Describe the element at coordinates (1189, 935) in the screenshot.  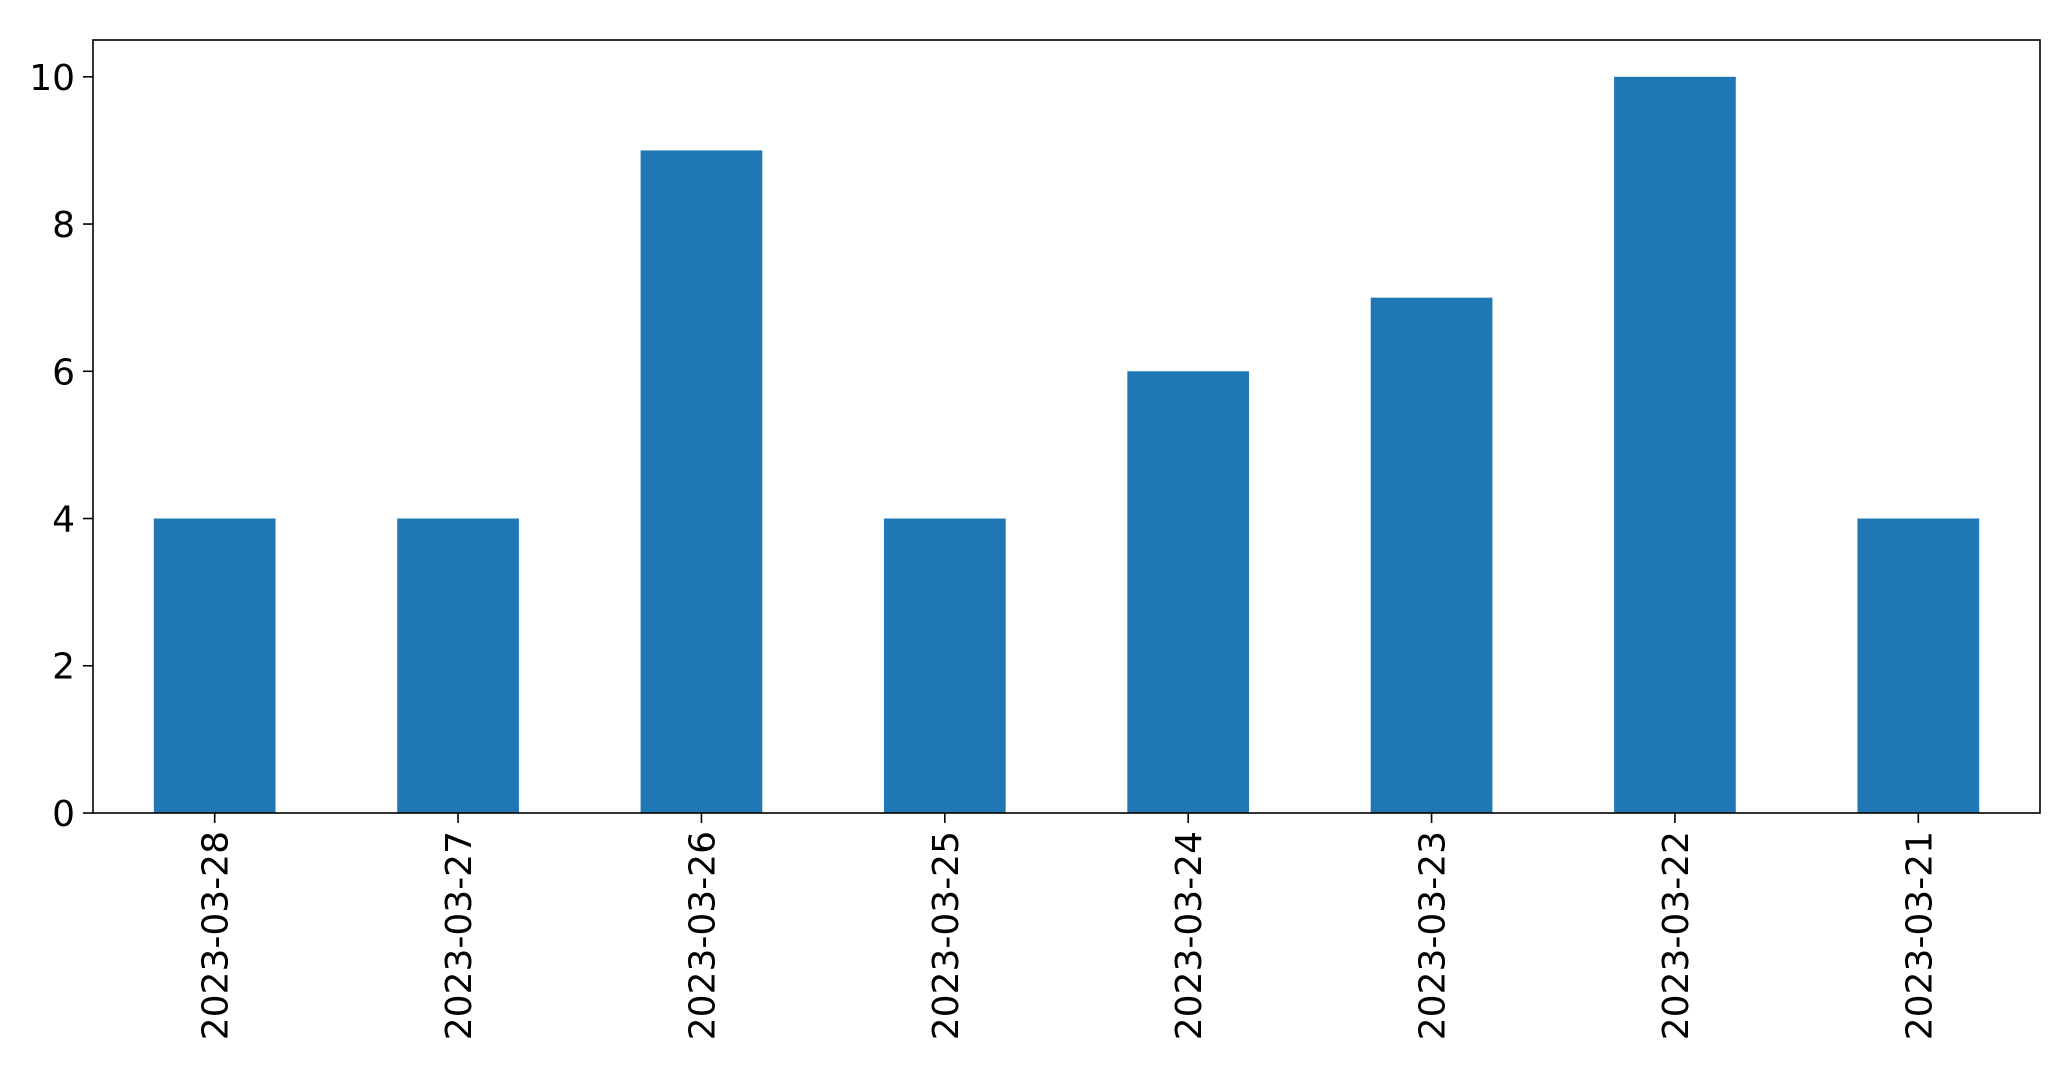
I see `x-tick-label: 2023-03-24` at that location.